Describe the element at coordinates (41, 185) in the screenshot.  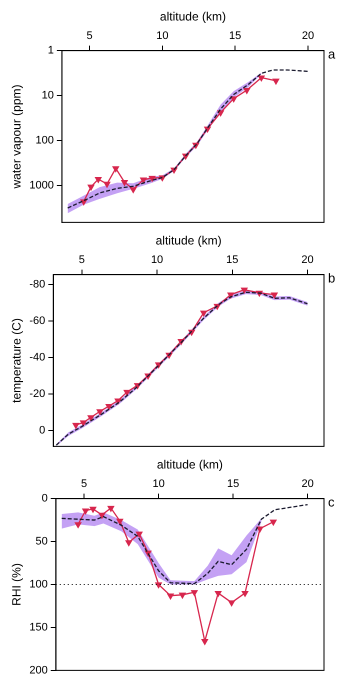
I see `y-tick-label: 1000` at that location.